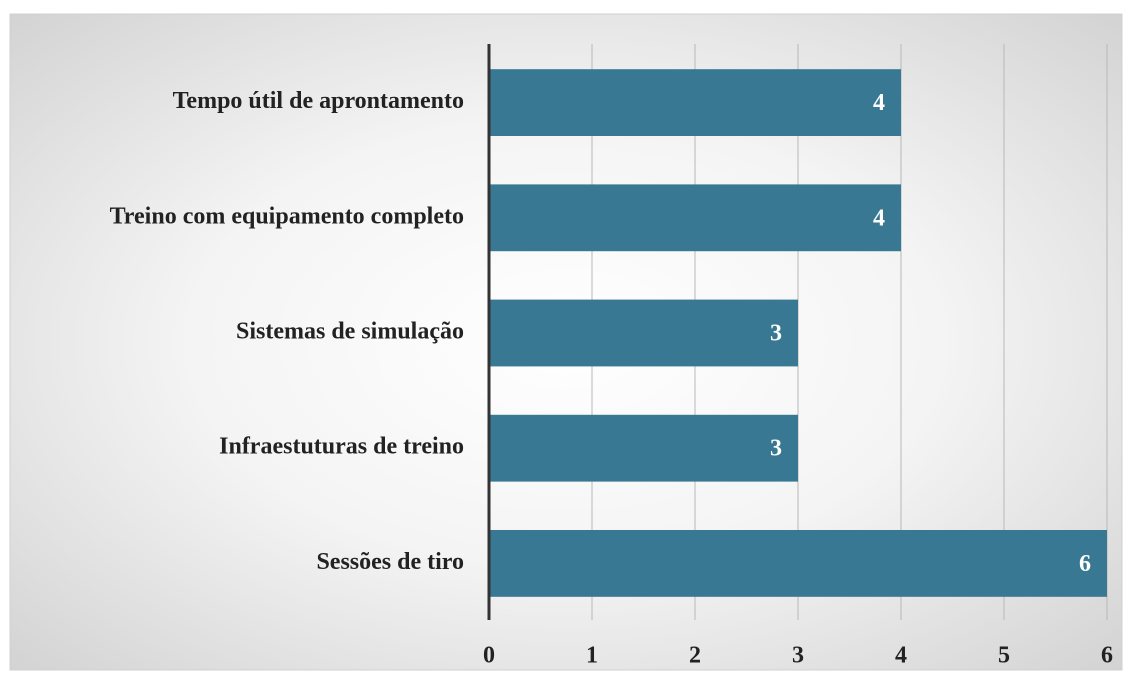 The width and height of the screenshot is (1132, 679). I want to click on x-tick-label: 3, so click(798, 656).